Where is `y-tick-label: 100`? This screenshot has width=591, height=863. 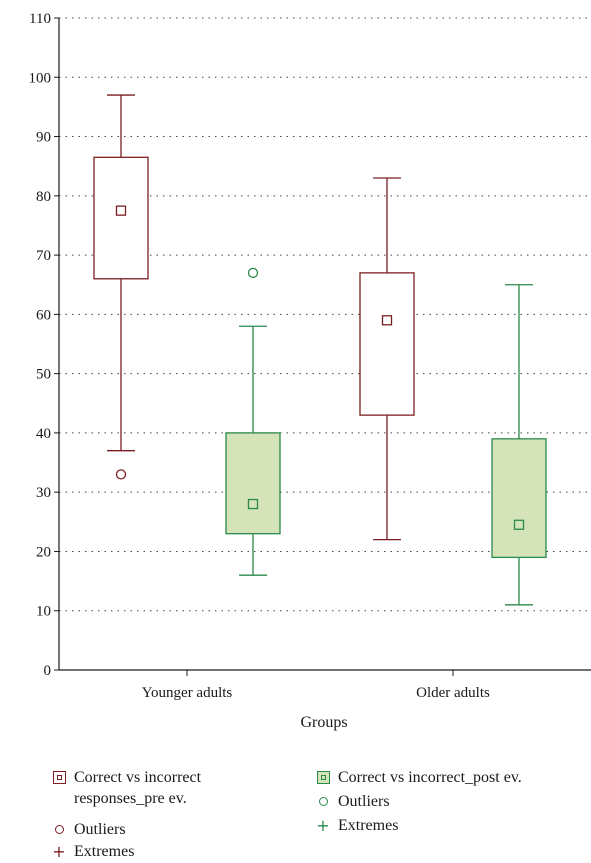
y-tick-label: 100 is located at coordinates (40, 78).